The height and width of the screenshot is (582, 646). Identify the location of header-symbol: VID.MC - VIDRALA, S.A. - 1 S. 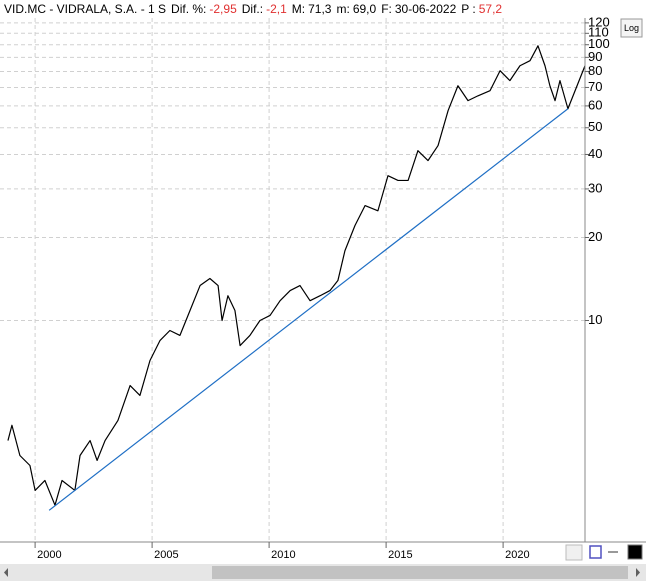
(85, 9).